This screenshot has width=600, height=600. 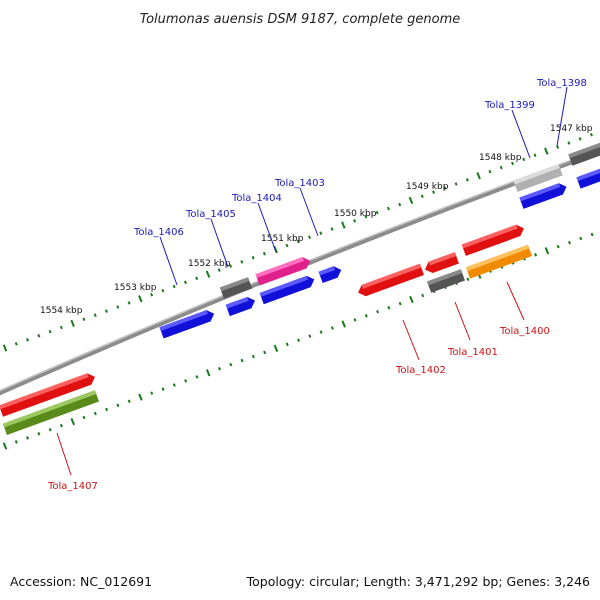 I want to click on gene-1407-arrow, so click(x=51, y=413).